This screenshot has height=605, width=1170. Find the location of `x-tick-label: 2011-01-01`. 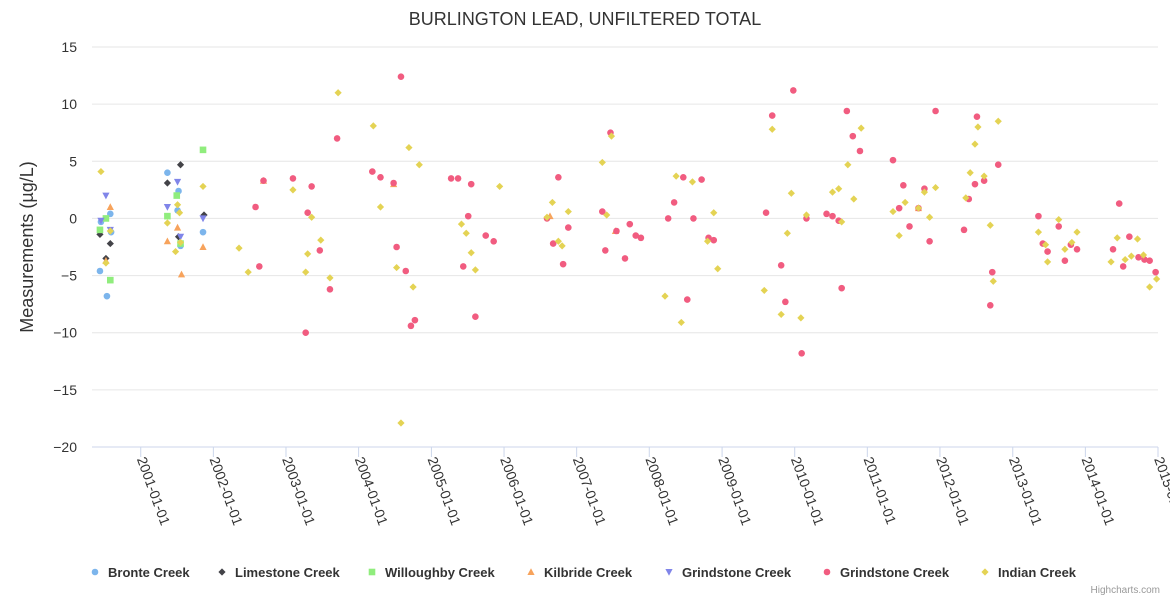

x-tick-label: 2011-01-01 is located at coordinates (880, 491).